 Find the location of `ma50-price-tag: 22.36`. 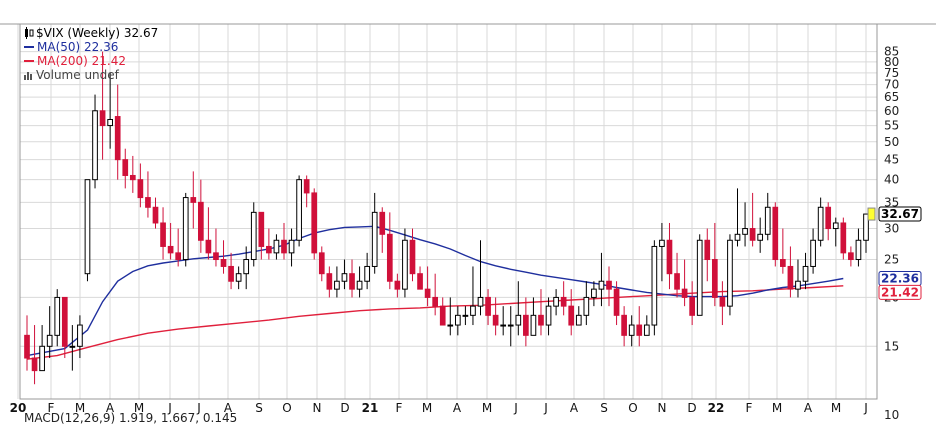

ma50-price-tag: 22.36 is located at coordinates (900, 278).